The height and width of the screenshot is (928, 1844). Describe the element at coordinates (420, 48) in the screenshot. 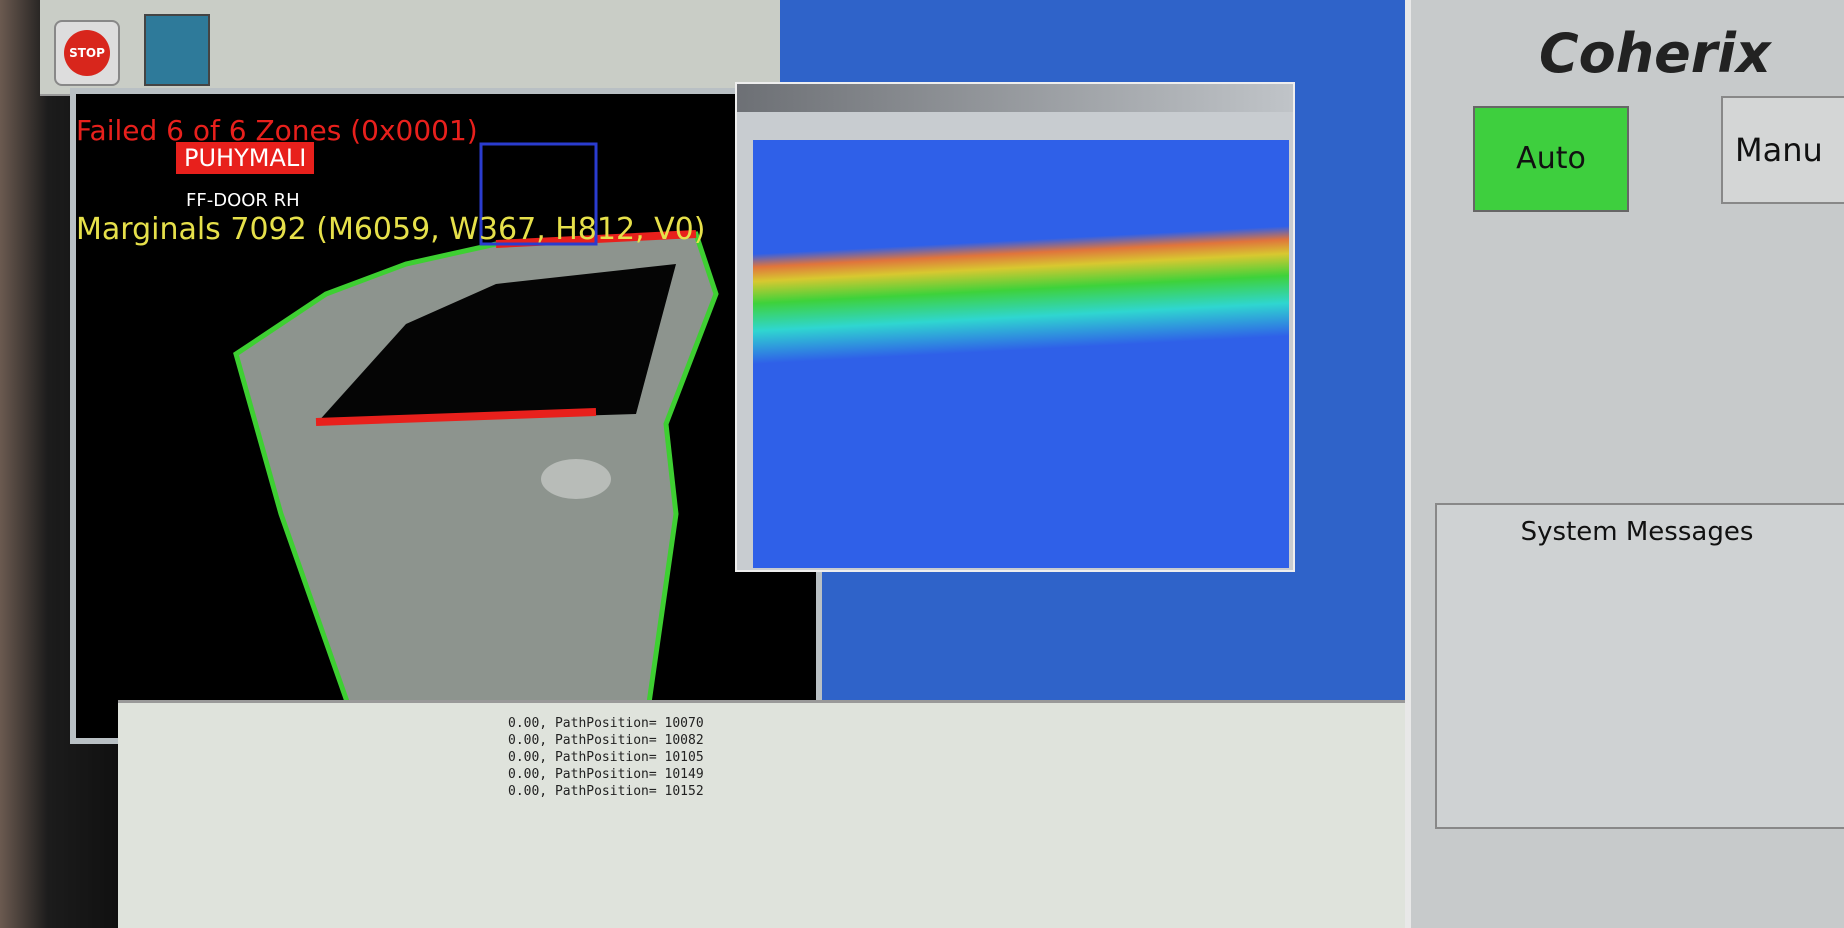

I see `toolbar: STOP` at that location.